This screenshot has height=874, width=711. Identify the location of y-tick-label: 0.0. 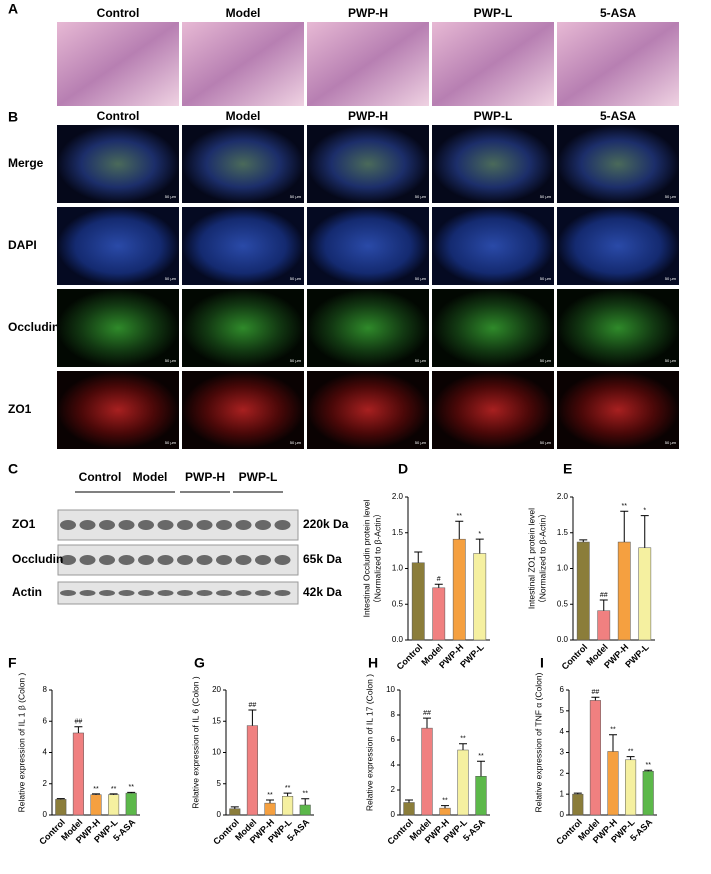
(398, 639).